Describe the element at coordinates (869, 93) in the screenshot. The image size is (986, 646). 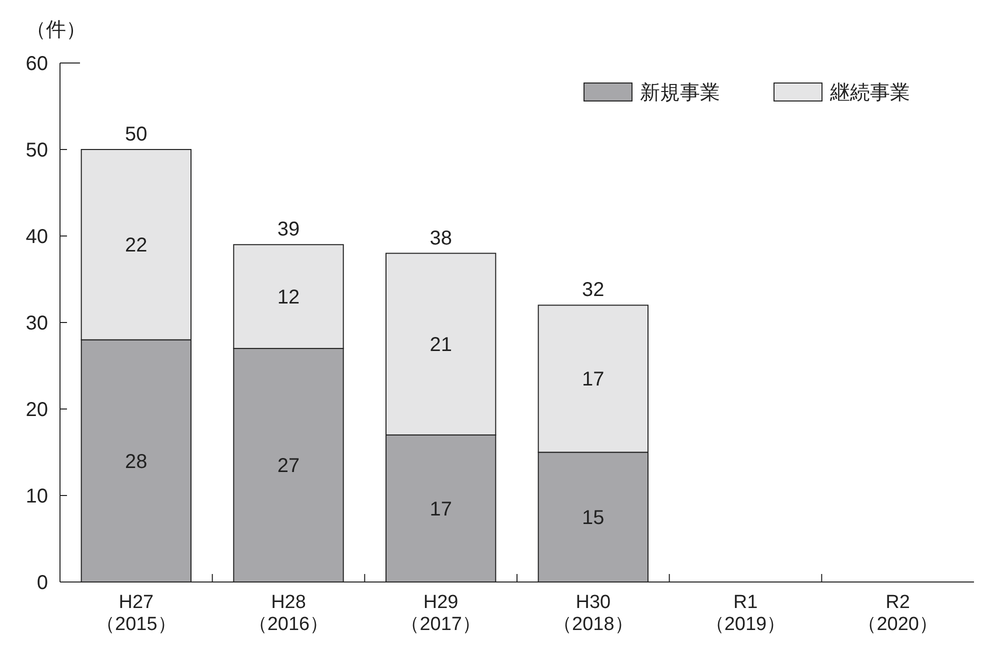
I see `legend-label: 継続事業` at that location.